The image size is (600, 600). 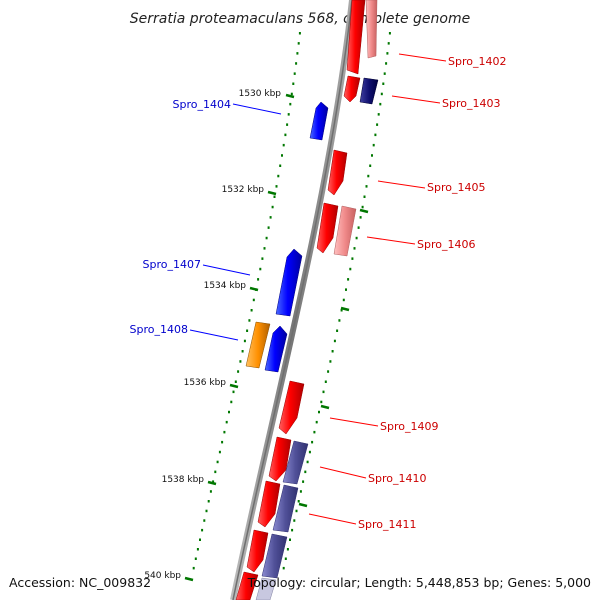 I want to click on gene-label-spro-1402: Spro_1402, so click(x=477, y=61).